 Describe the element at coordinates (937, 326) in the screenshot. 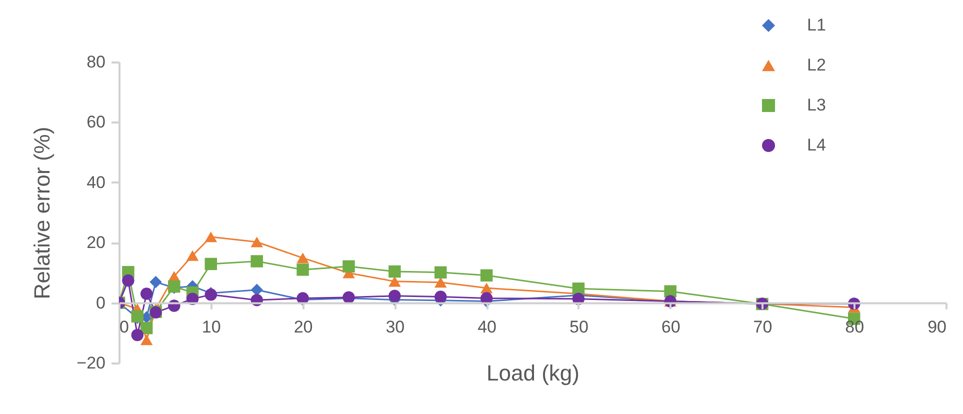

I see `x-tick-label: 90` at that location.